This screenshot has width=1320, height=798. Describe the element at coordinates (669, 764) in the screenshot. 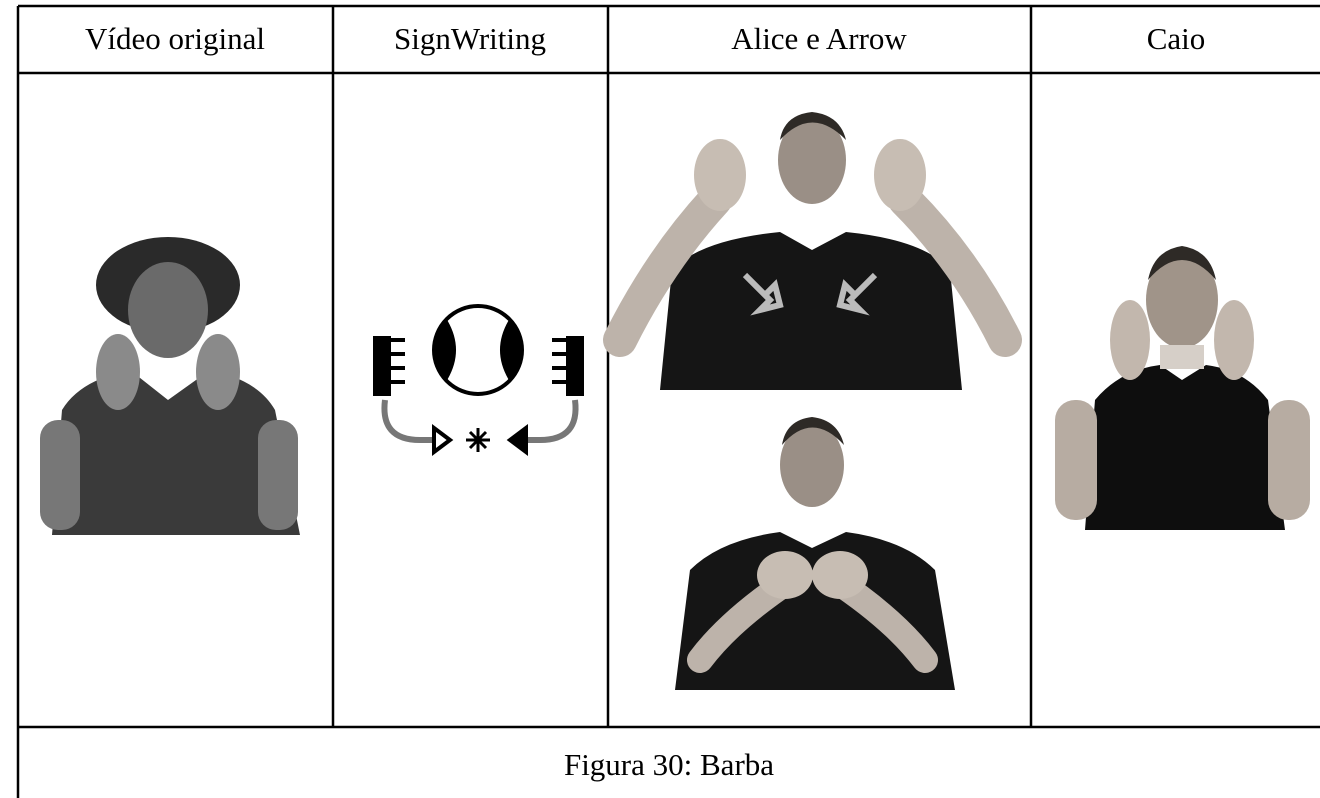

I see `caption: Figura 30: Barba` at that location.